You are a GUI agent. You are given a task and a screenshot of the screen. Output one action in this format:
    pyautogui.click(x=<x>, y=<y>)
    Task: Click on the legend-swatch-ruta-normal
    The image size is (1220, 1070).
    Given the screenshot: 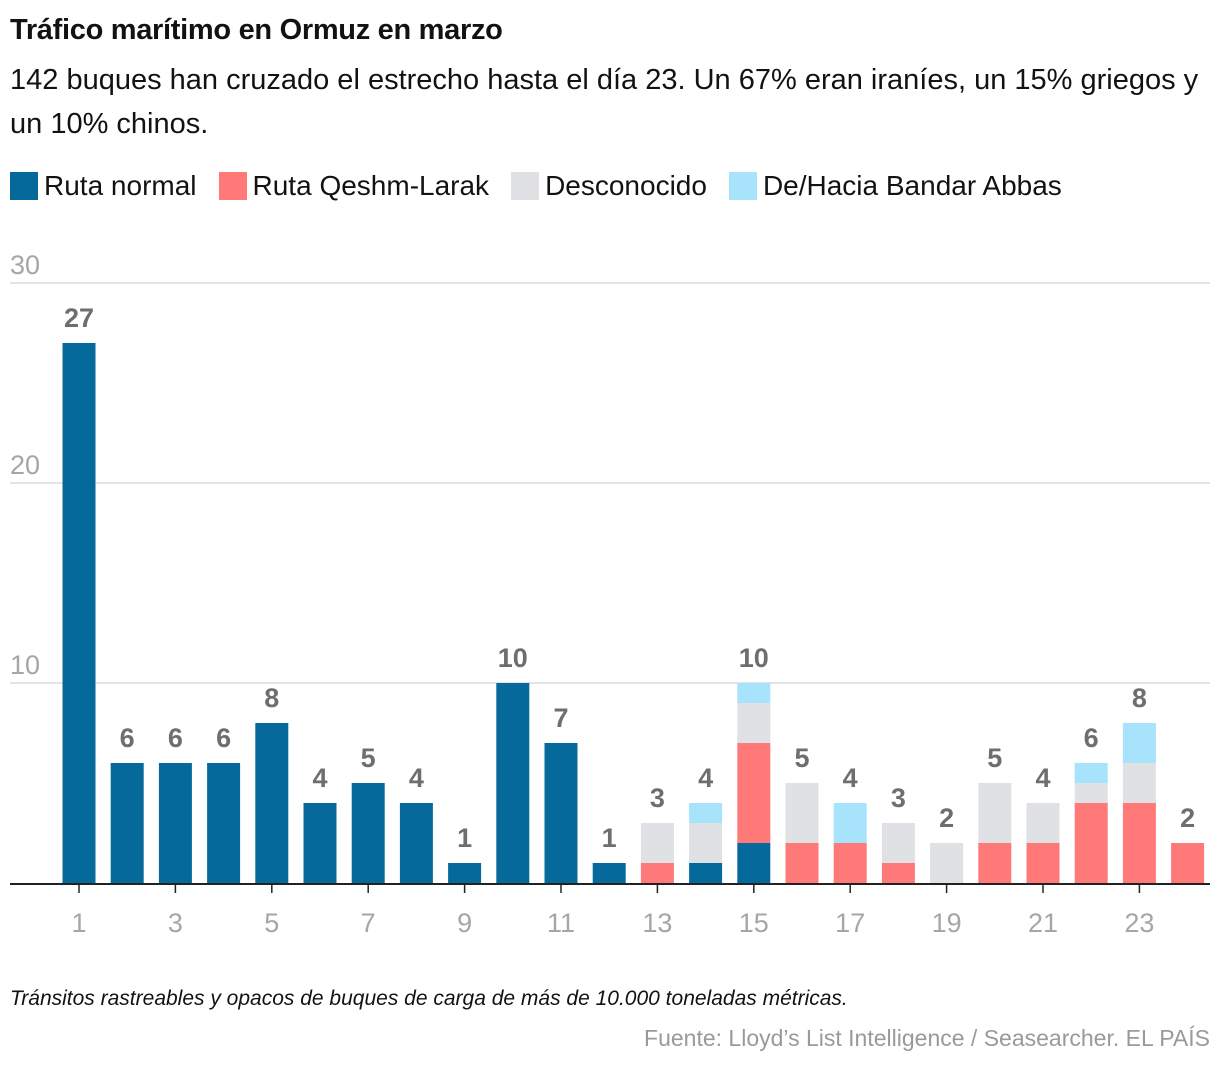 What is the action you would take?
    pyautogui.click(x=24, y=186)
    